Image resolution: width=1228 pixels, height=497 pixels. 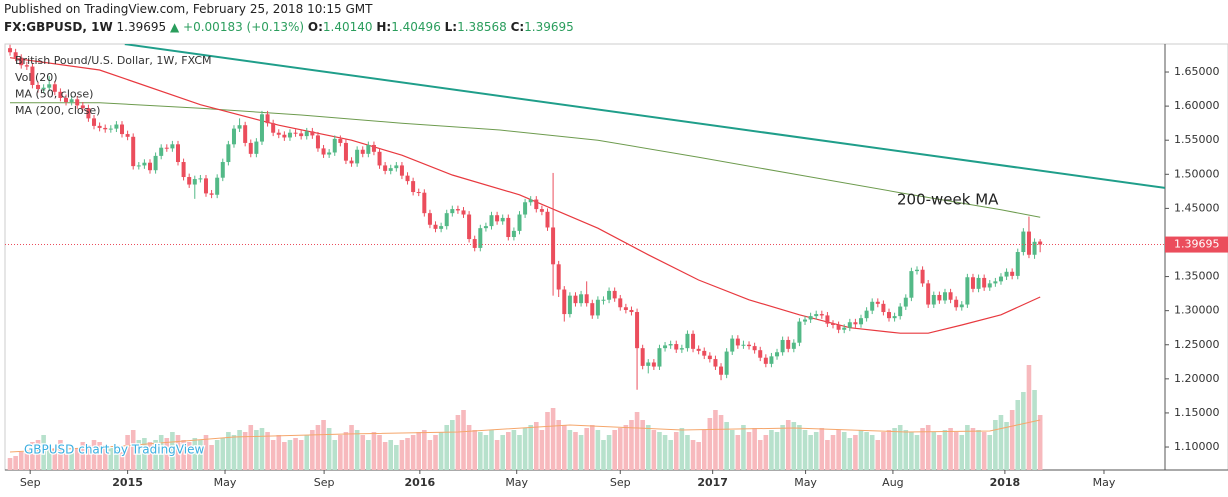 I want to click on x-tick-label: 2017, so click(x=712, y=482).